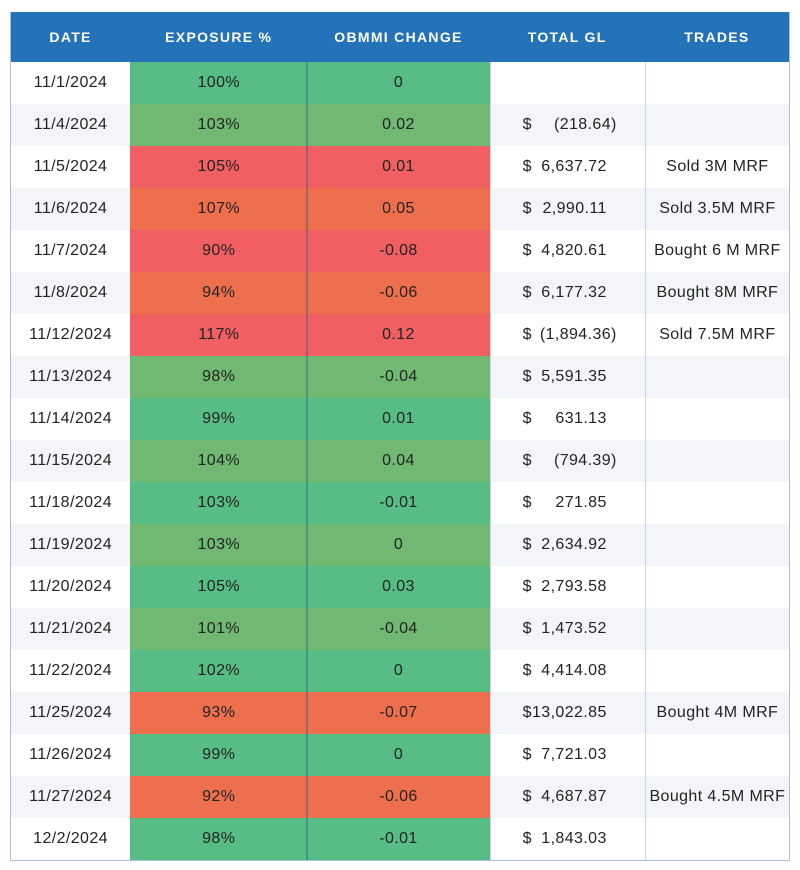 This screenshot has width=800, height=870. Describe the element at coordinates (398, 209) in the screenshot. I see `obmmi-cell: 0.05` at that location.